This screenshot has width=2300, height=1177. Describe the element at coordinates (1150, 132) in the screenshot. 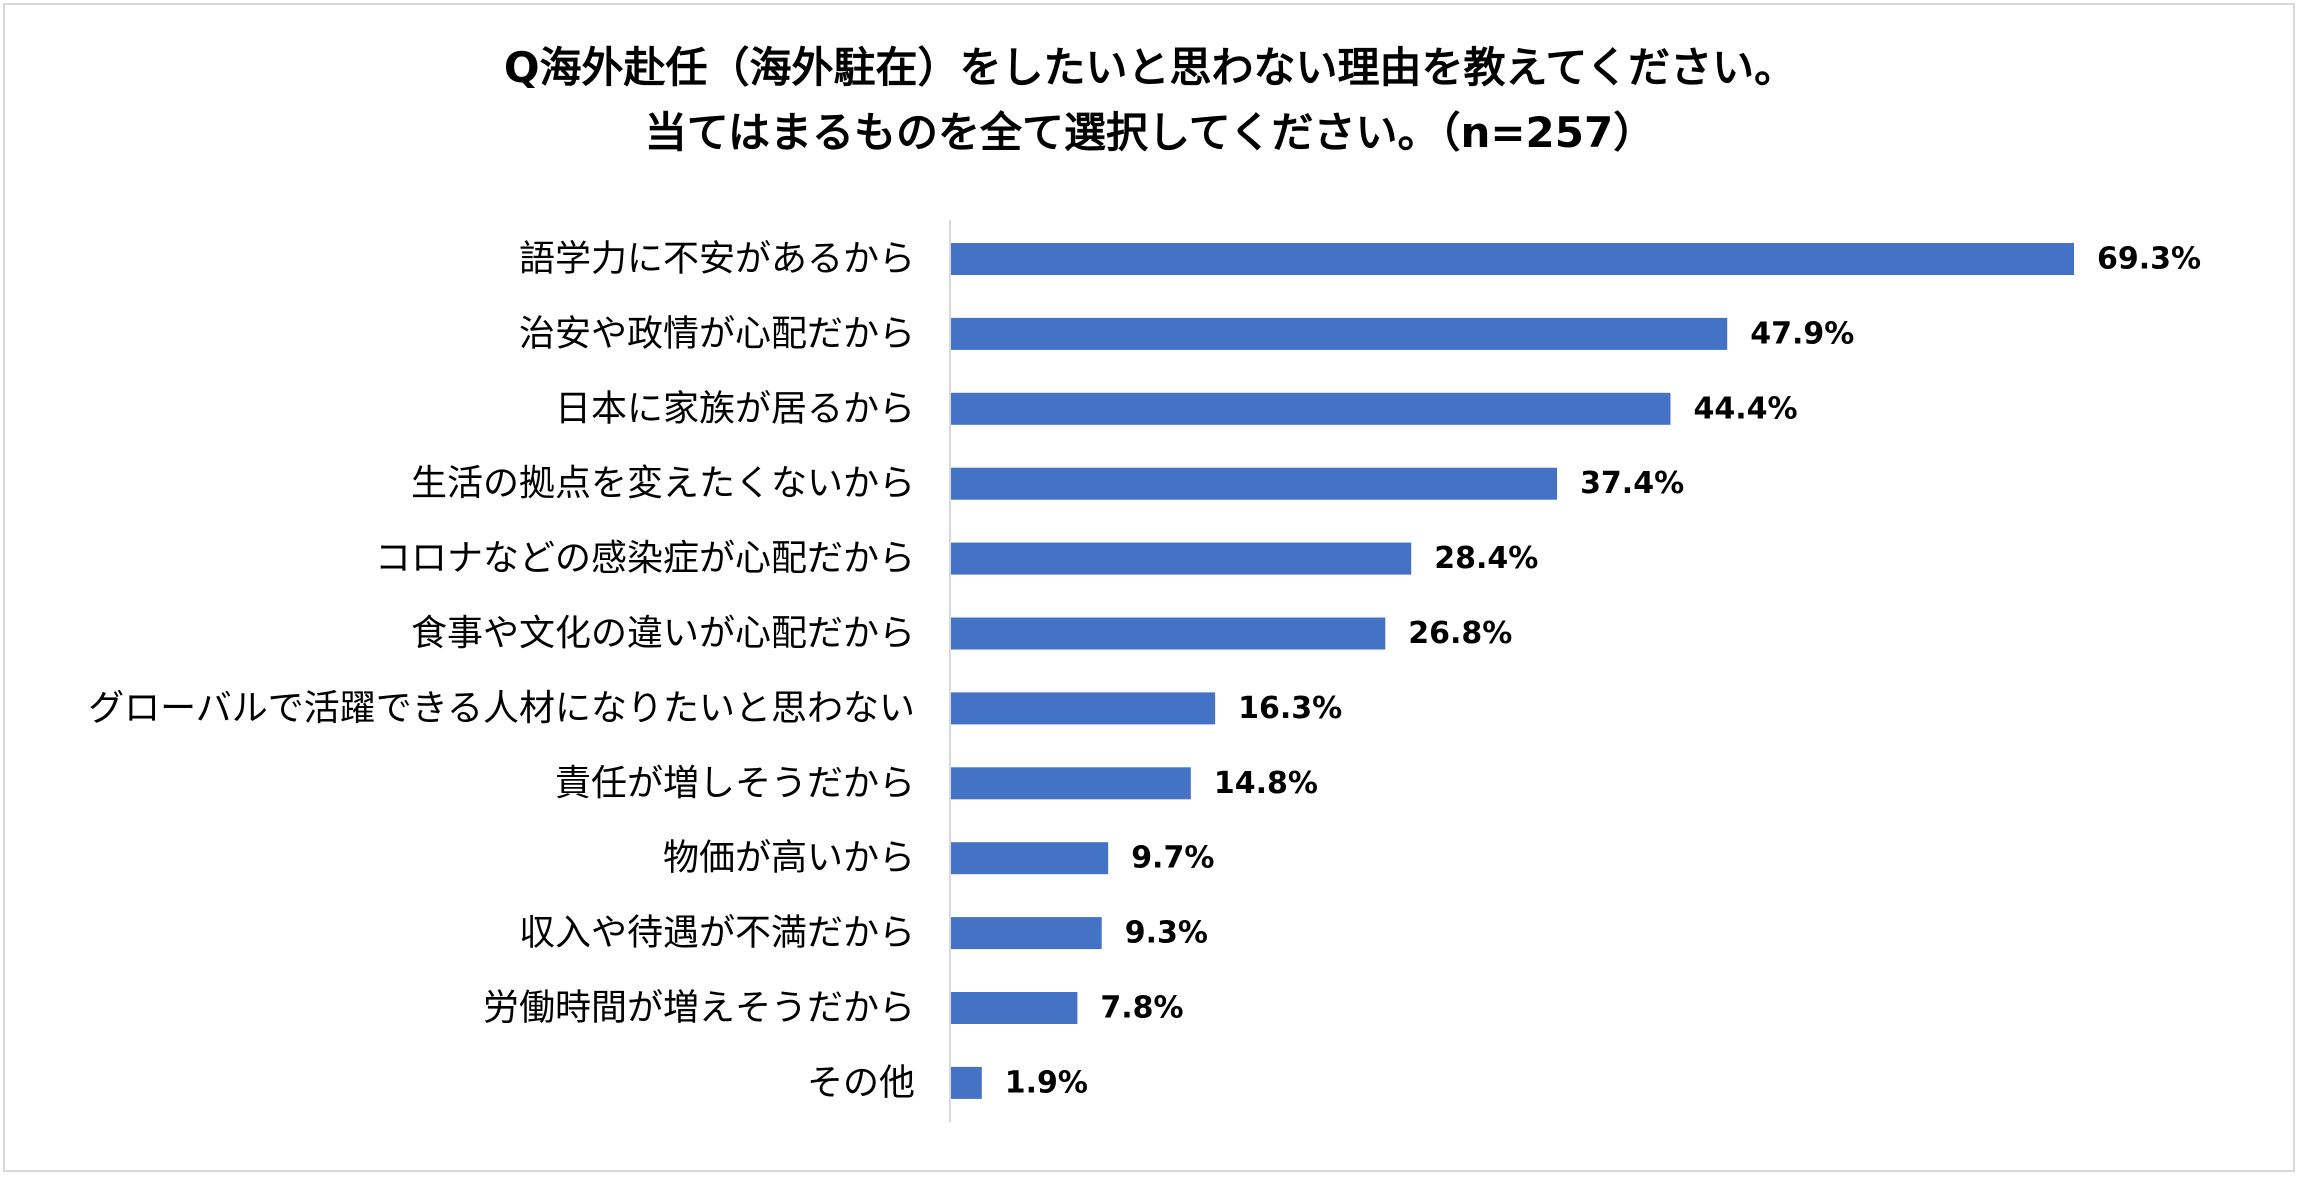

I see `chart-title-line-2: 当てはまるものを全て選択してください。（n=257）` at that location.